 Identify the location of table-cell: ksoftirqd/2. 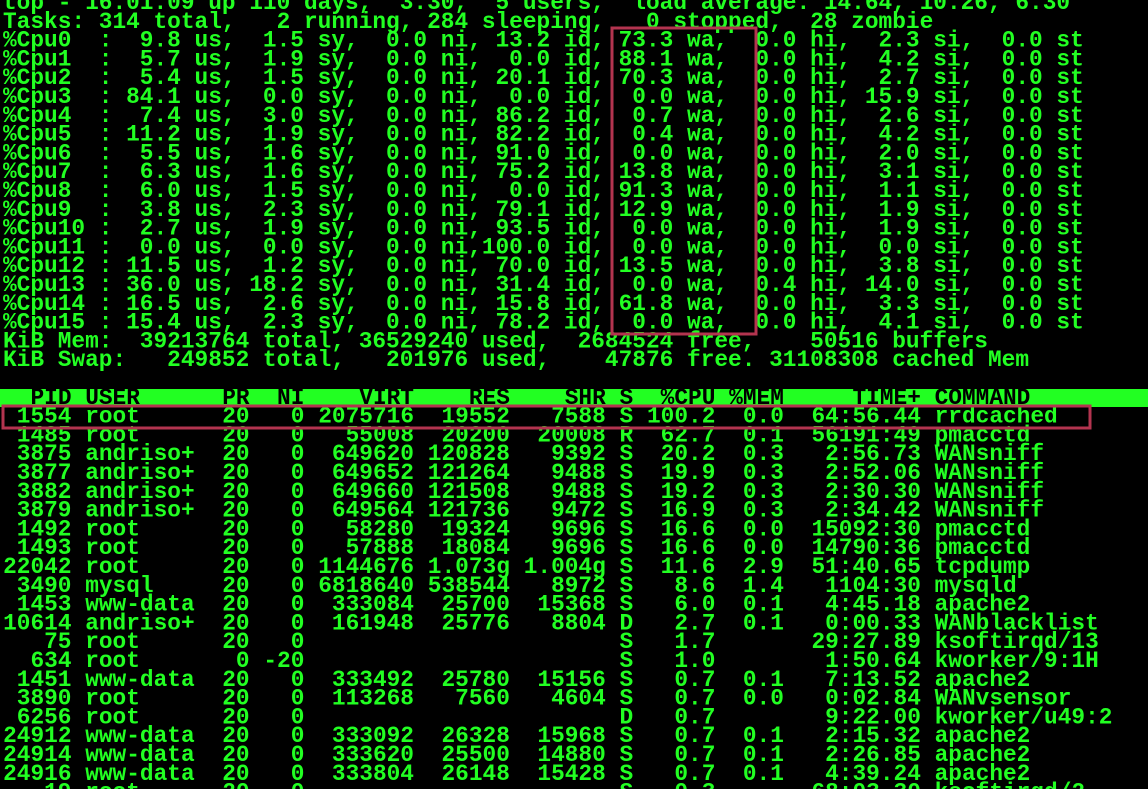
(1010, 784).